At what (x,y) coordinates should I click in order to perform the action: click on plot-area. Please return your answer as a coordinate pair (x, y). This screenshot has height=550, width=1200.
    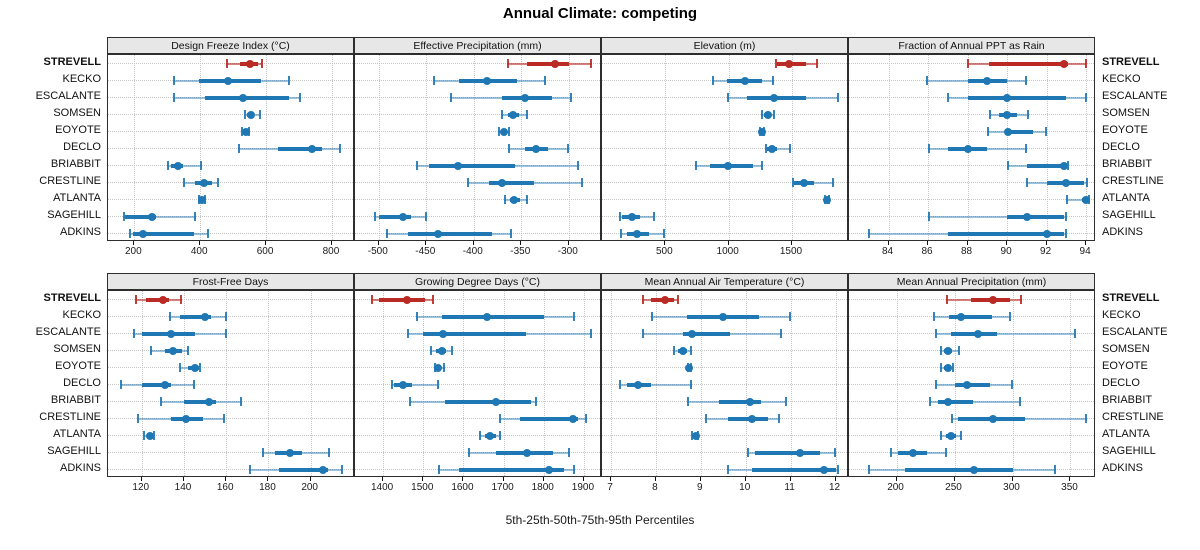
    Looking at the image, I should click on (477, 383).